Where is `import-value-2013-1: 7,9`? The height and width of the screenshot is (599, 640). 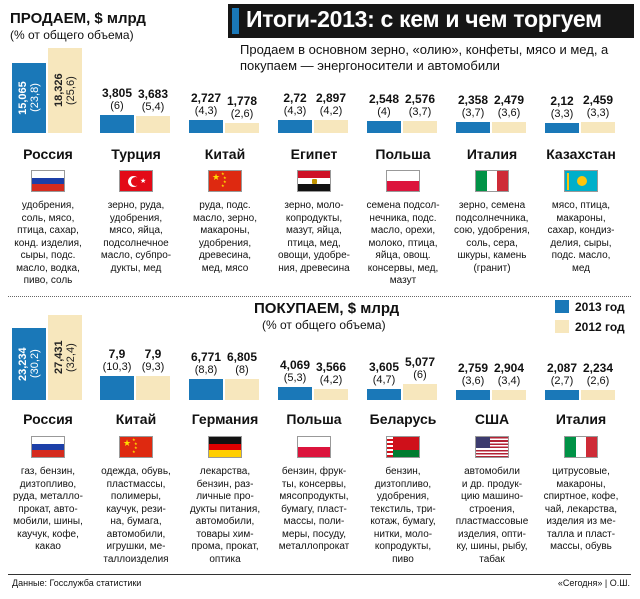 import-value-2013-1: 7,9 is located at coordinates (117, 353).